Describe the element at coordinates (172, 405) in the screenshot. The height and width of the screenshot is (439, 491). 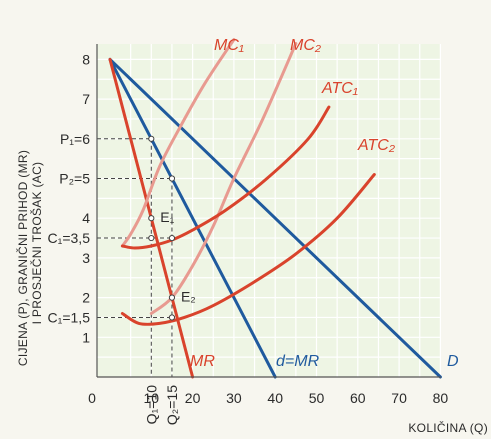
I see `q-marker-label: Q₂=15` at that location.